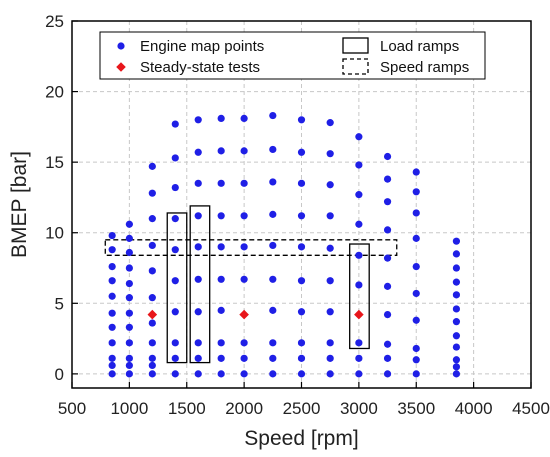  Describe the element at coordinates (244, 408) in the screenshot. I see `x-tick-label: 2000` at that location.